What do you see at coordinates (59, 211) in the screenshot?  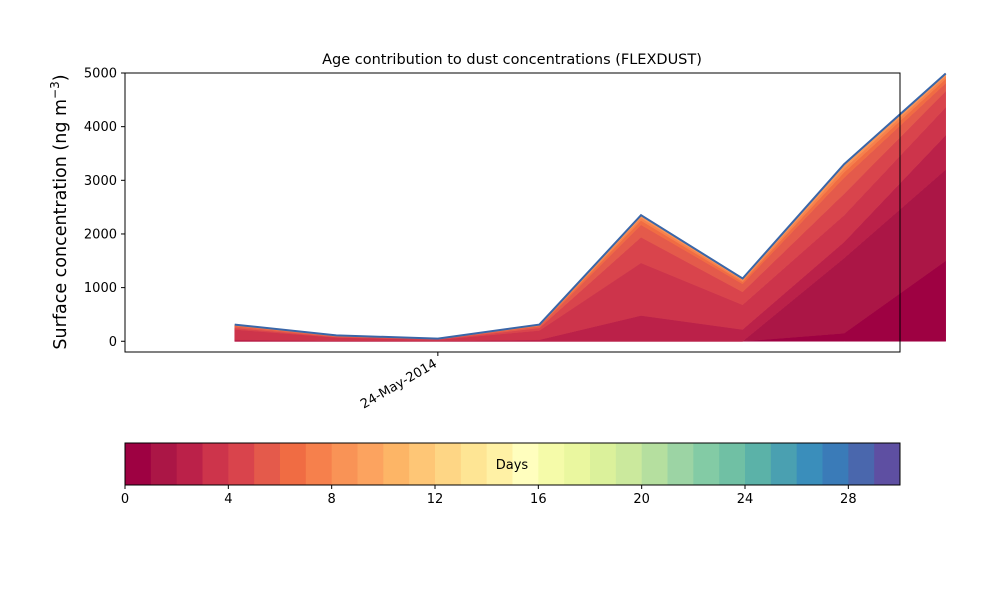 I see `y-axis-label: Surface concentration (ng m−3)` at bounding box center [59, 211].